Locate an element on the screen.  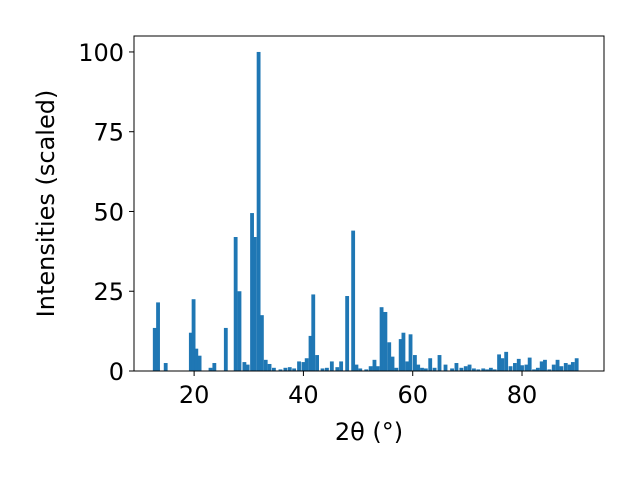
y-tick-label: 100 is located at coordinates (101, 53).